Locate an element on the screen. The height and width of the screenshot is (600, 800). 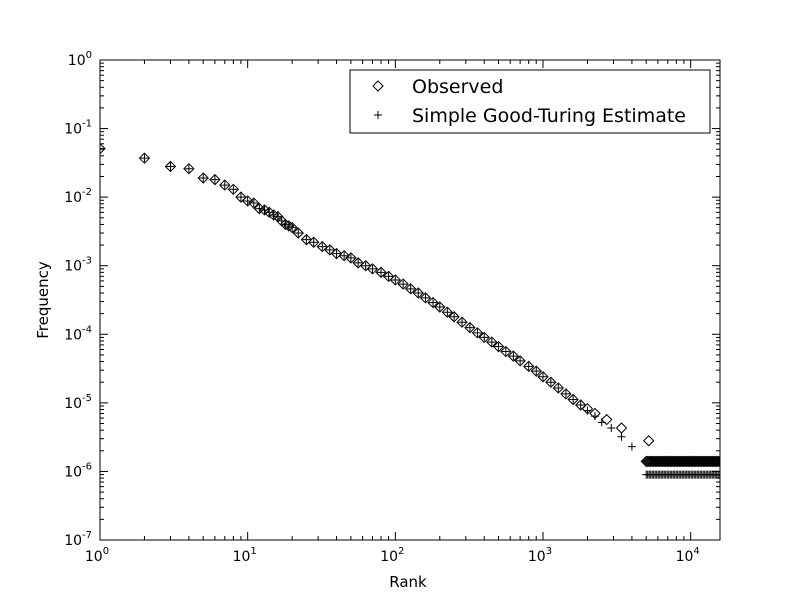
y-tick-label: 10⁻⁶ is located at coordinates (78, 470).